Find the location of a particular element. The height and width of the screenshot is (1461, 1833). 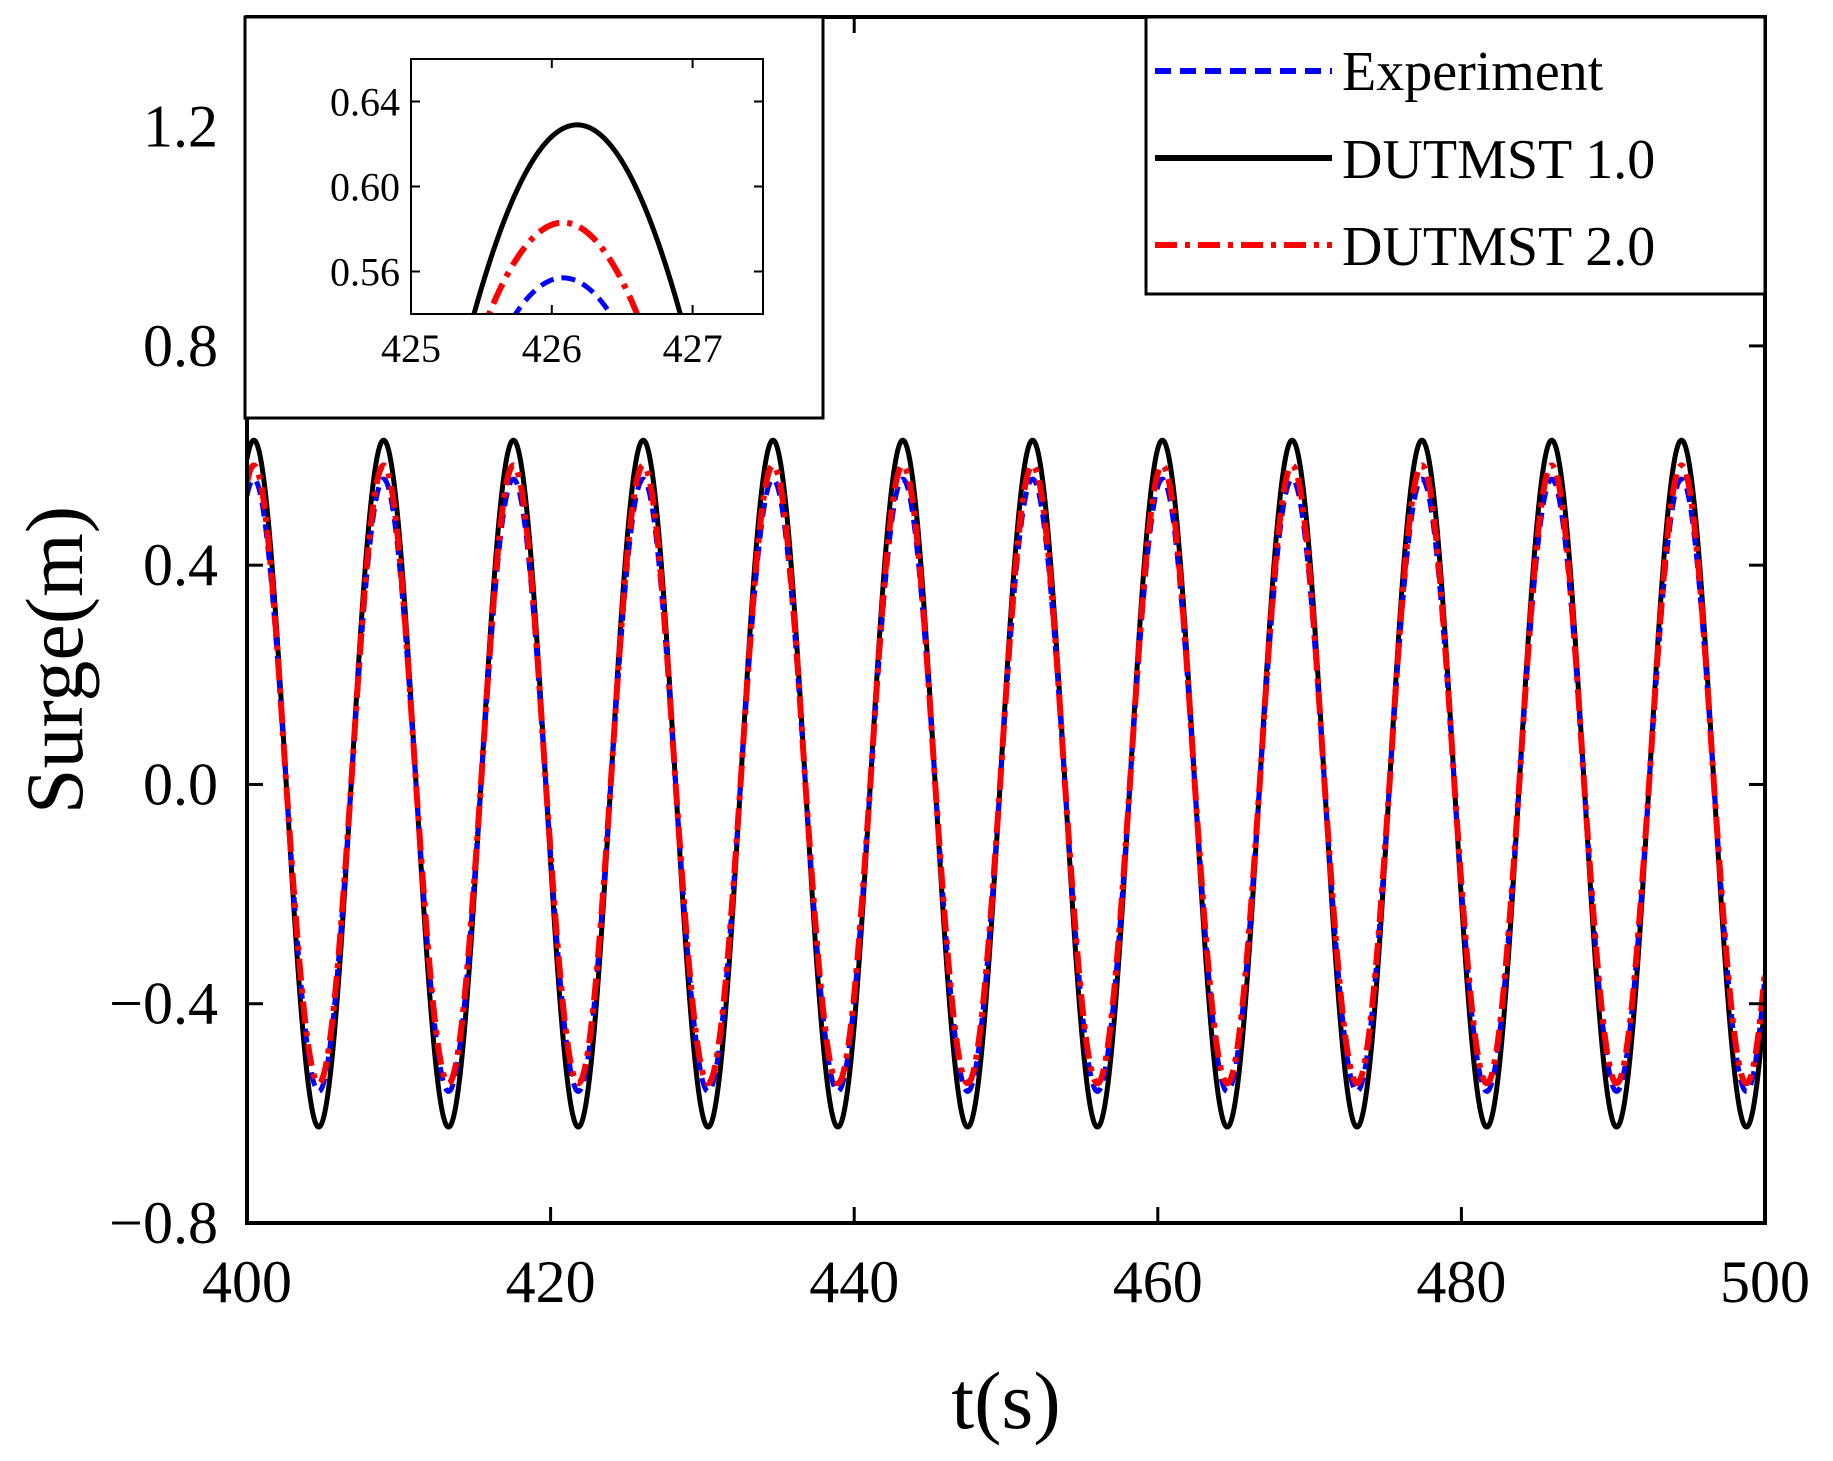

legend: Experiment DUTMST 1.0 DUTMST 2.0 is located at coordinates (1455, 155).